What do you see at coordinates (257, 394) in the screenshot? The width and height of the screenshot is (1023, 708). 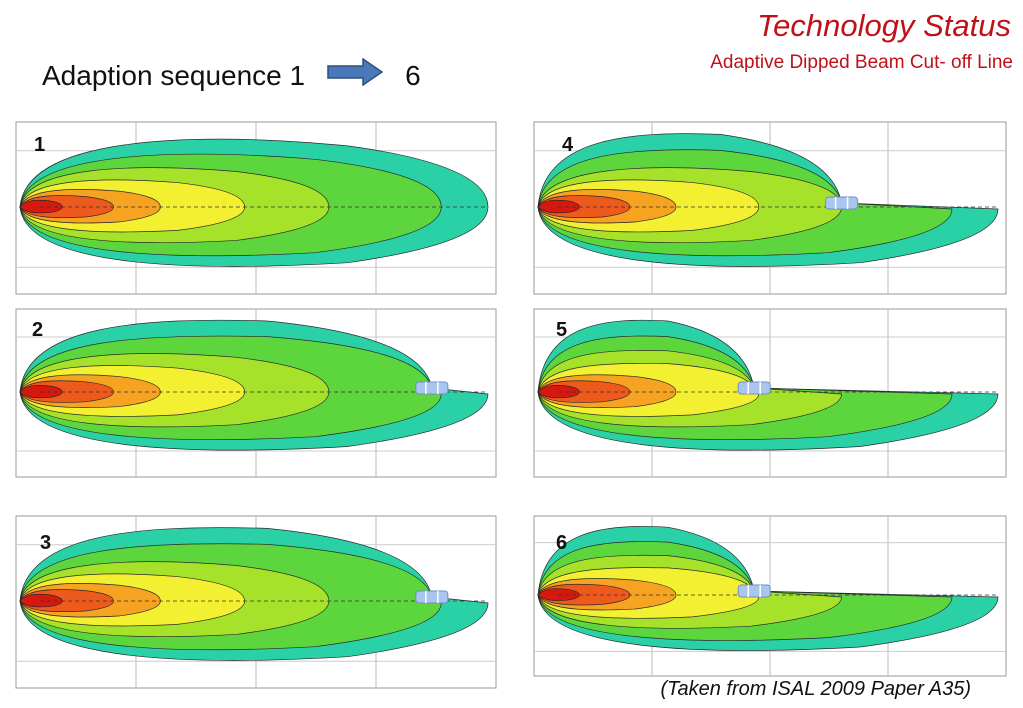 I see `beam-pattern-panel-2: 2` at bounding box center [257, 394].